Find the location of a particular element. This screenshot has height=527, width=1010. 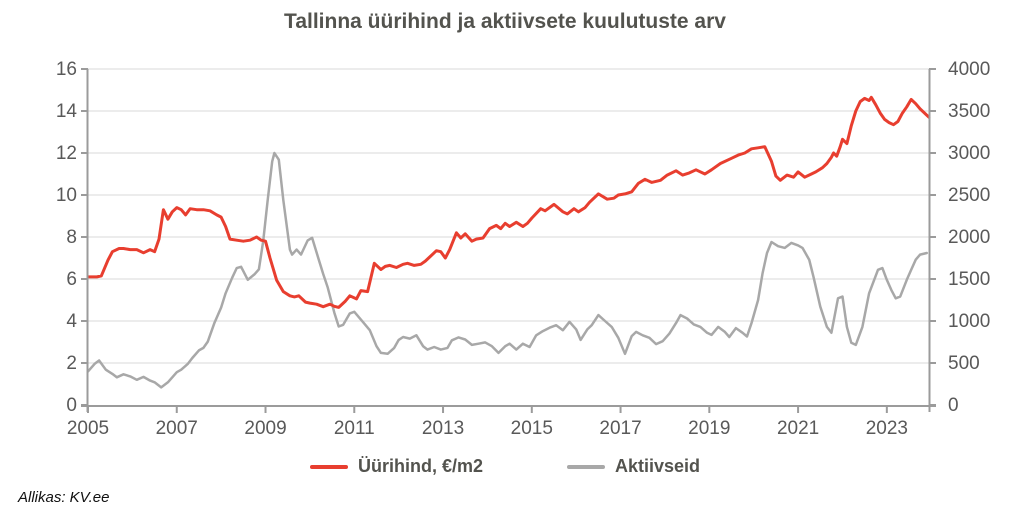

y-left-tick-label: 10 is located at coordinates (66, 195).